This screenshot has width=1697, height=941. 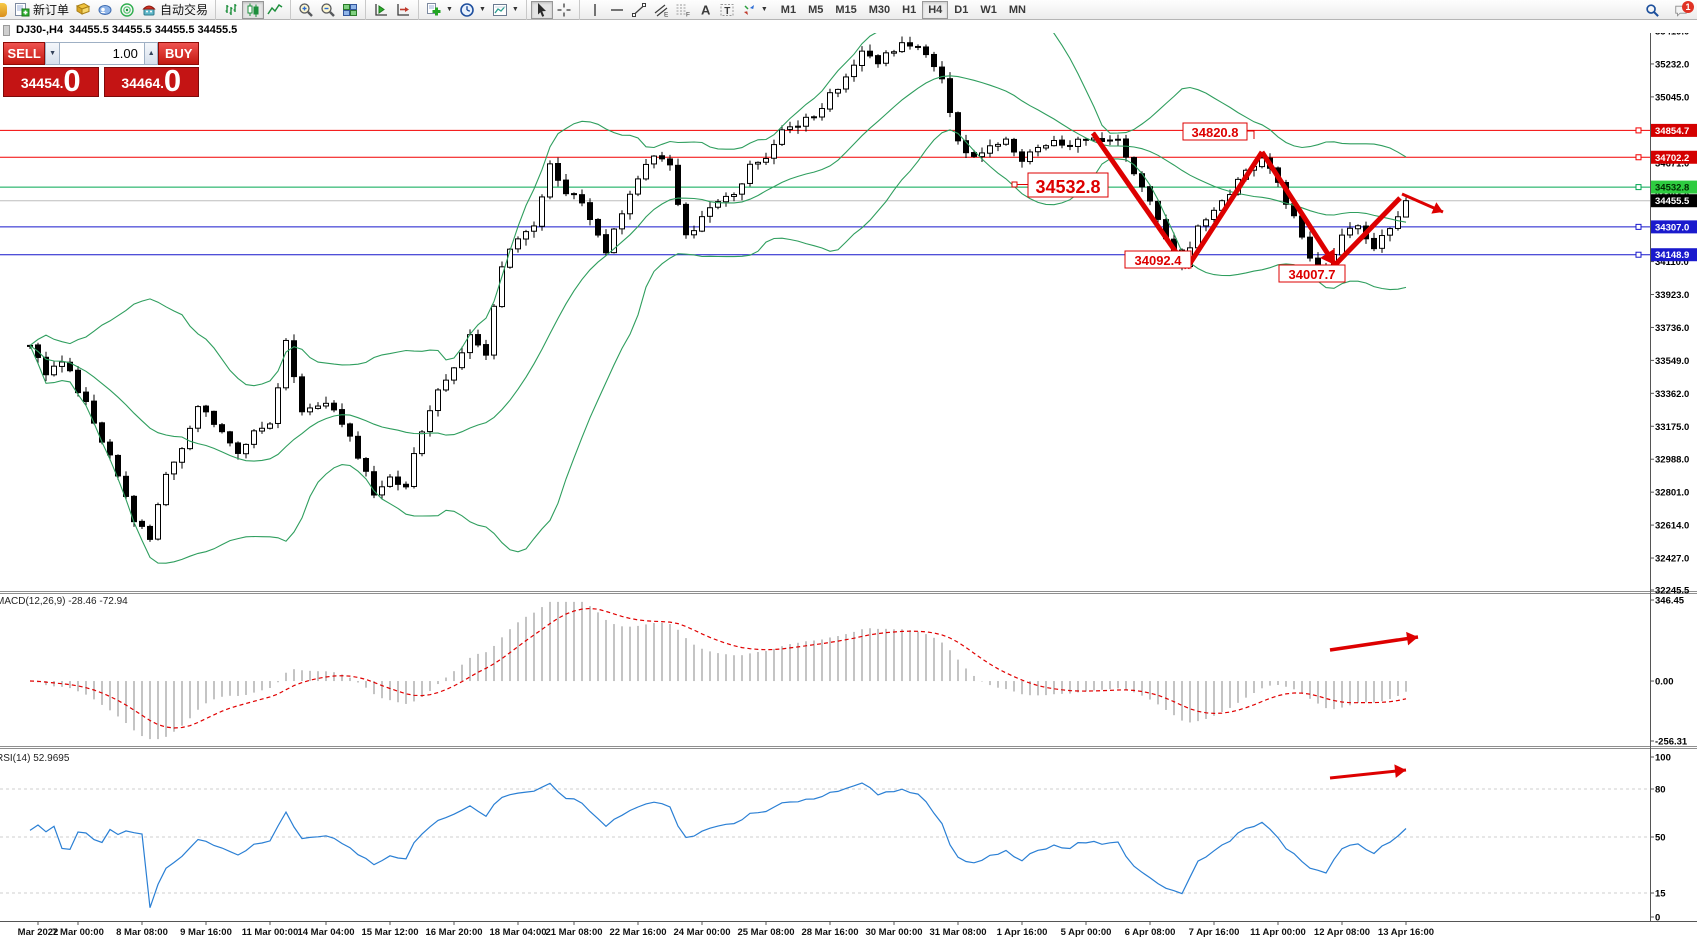 What do you see at coordinates (51, 10) in the screenshot?
I see `new-order-button-label: 新订单` at bounding box center [51, 10].